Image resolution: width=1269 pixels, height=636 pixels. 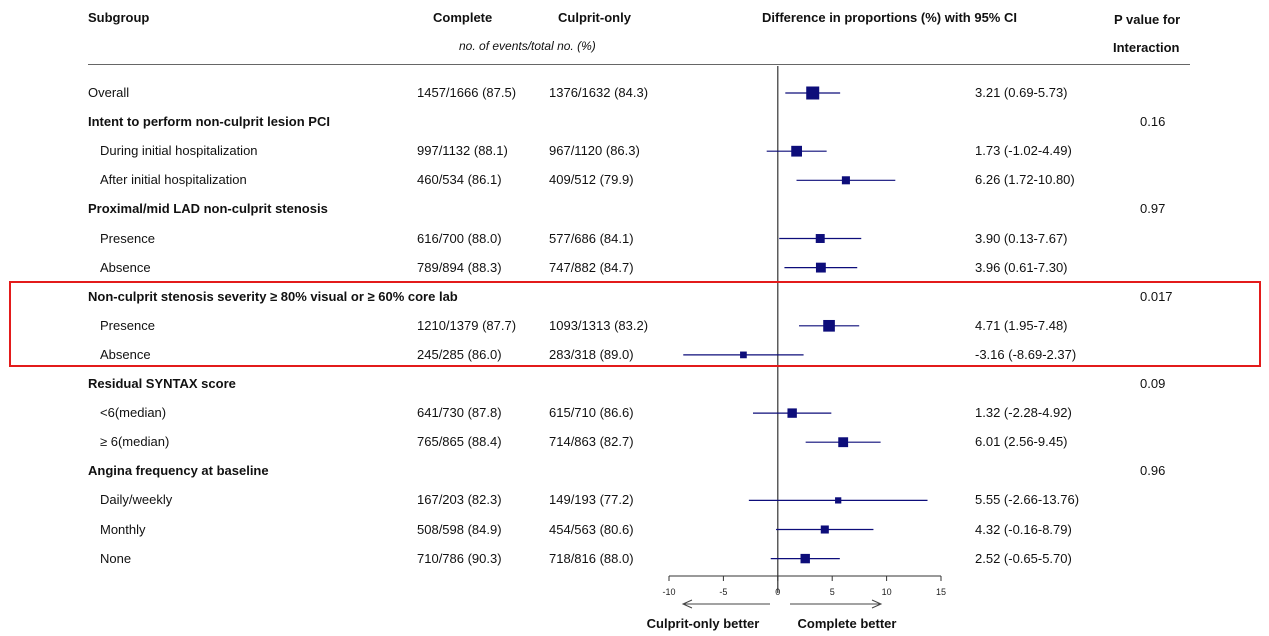 I want to click on complete-value: 508/598 (84.9), so click(x=459, y=529).